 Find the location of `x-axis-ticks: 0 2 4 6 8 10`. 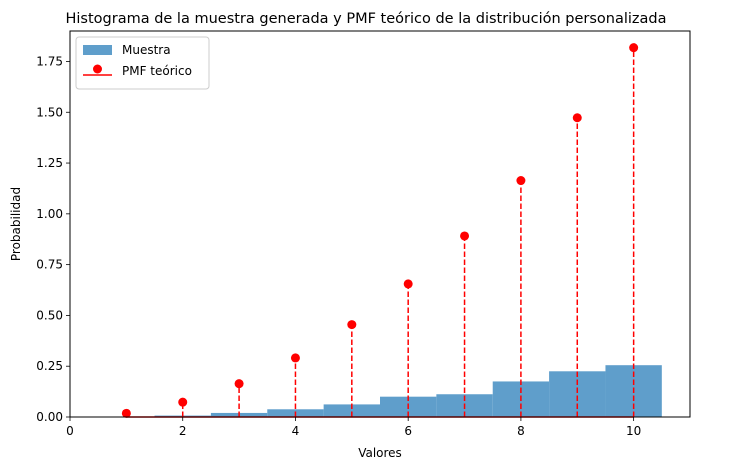

x-axis-ticks: 0 2 4 6 8 10 is located at coordinates (353, 427).